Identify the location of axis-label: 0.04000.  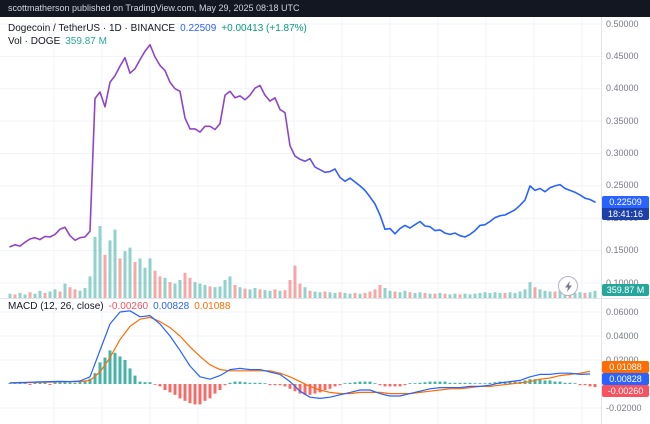
(622, 335).